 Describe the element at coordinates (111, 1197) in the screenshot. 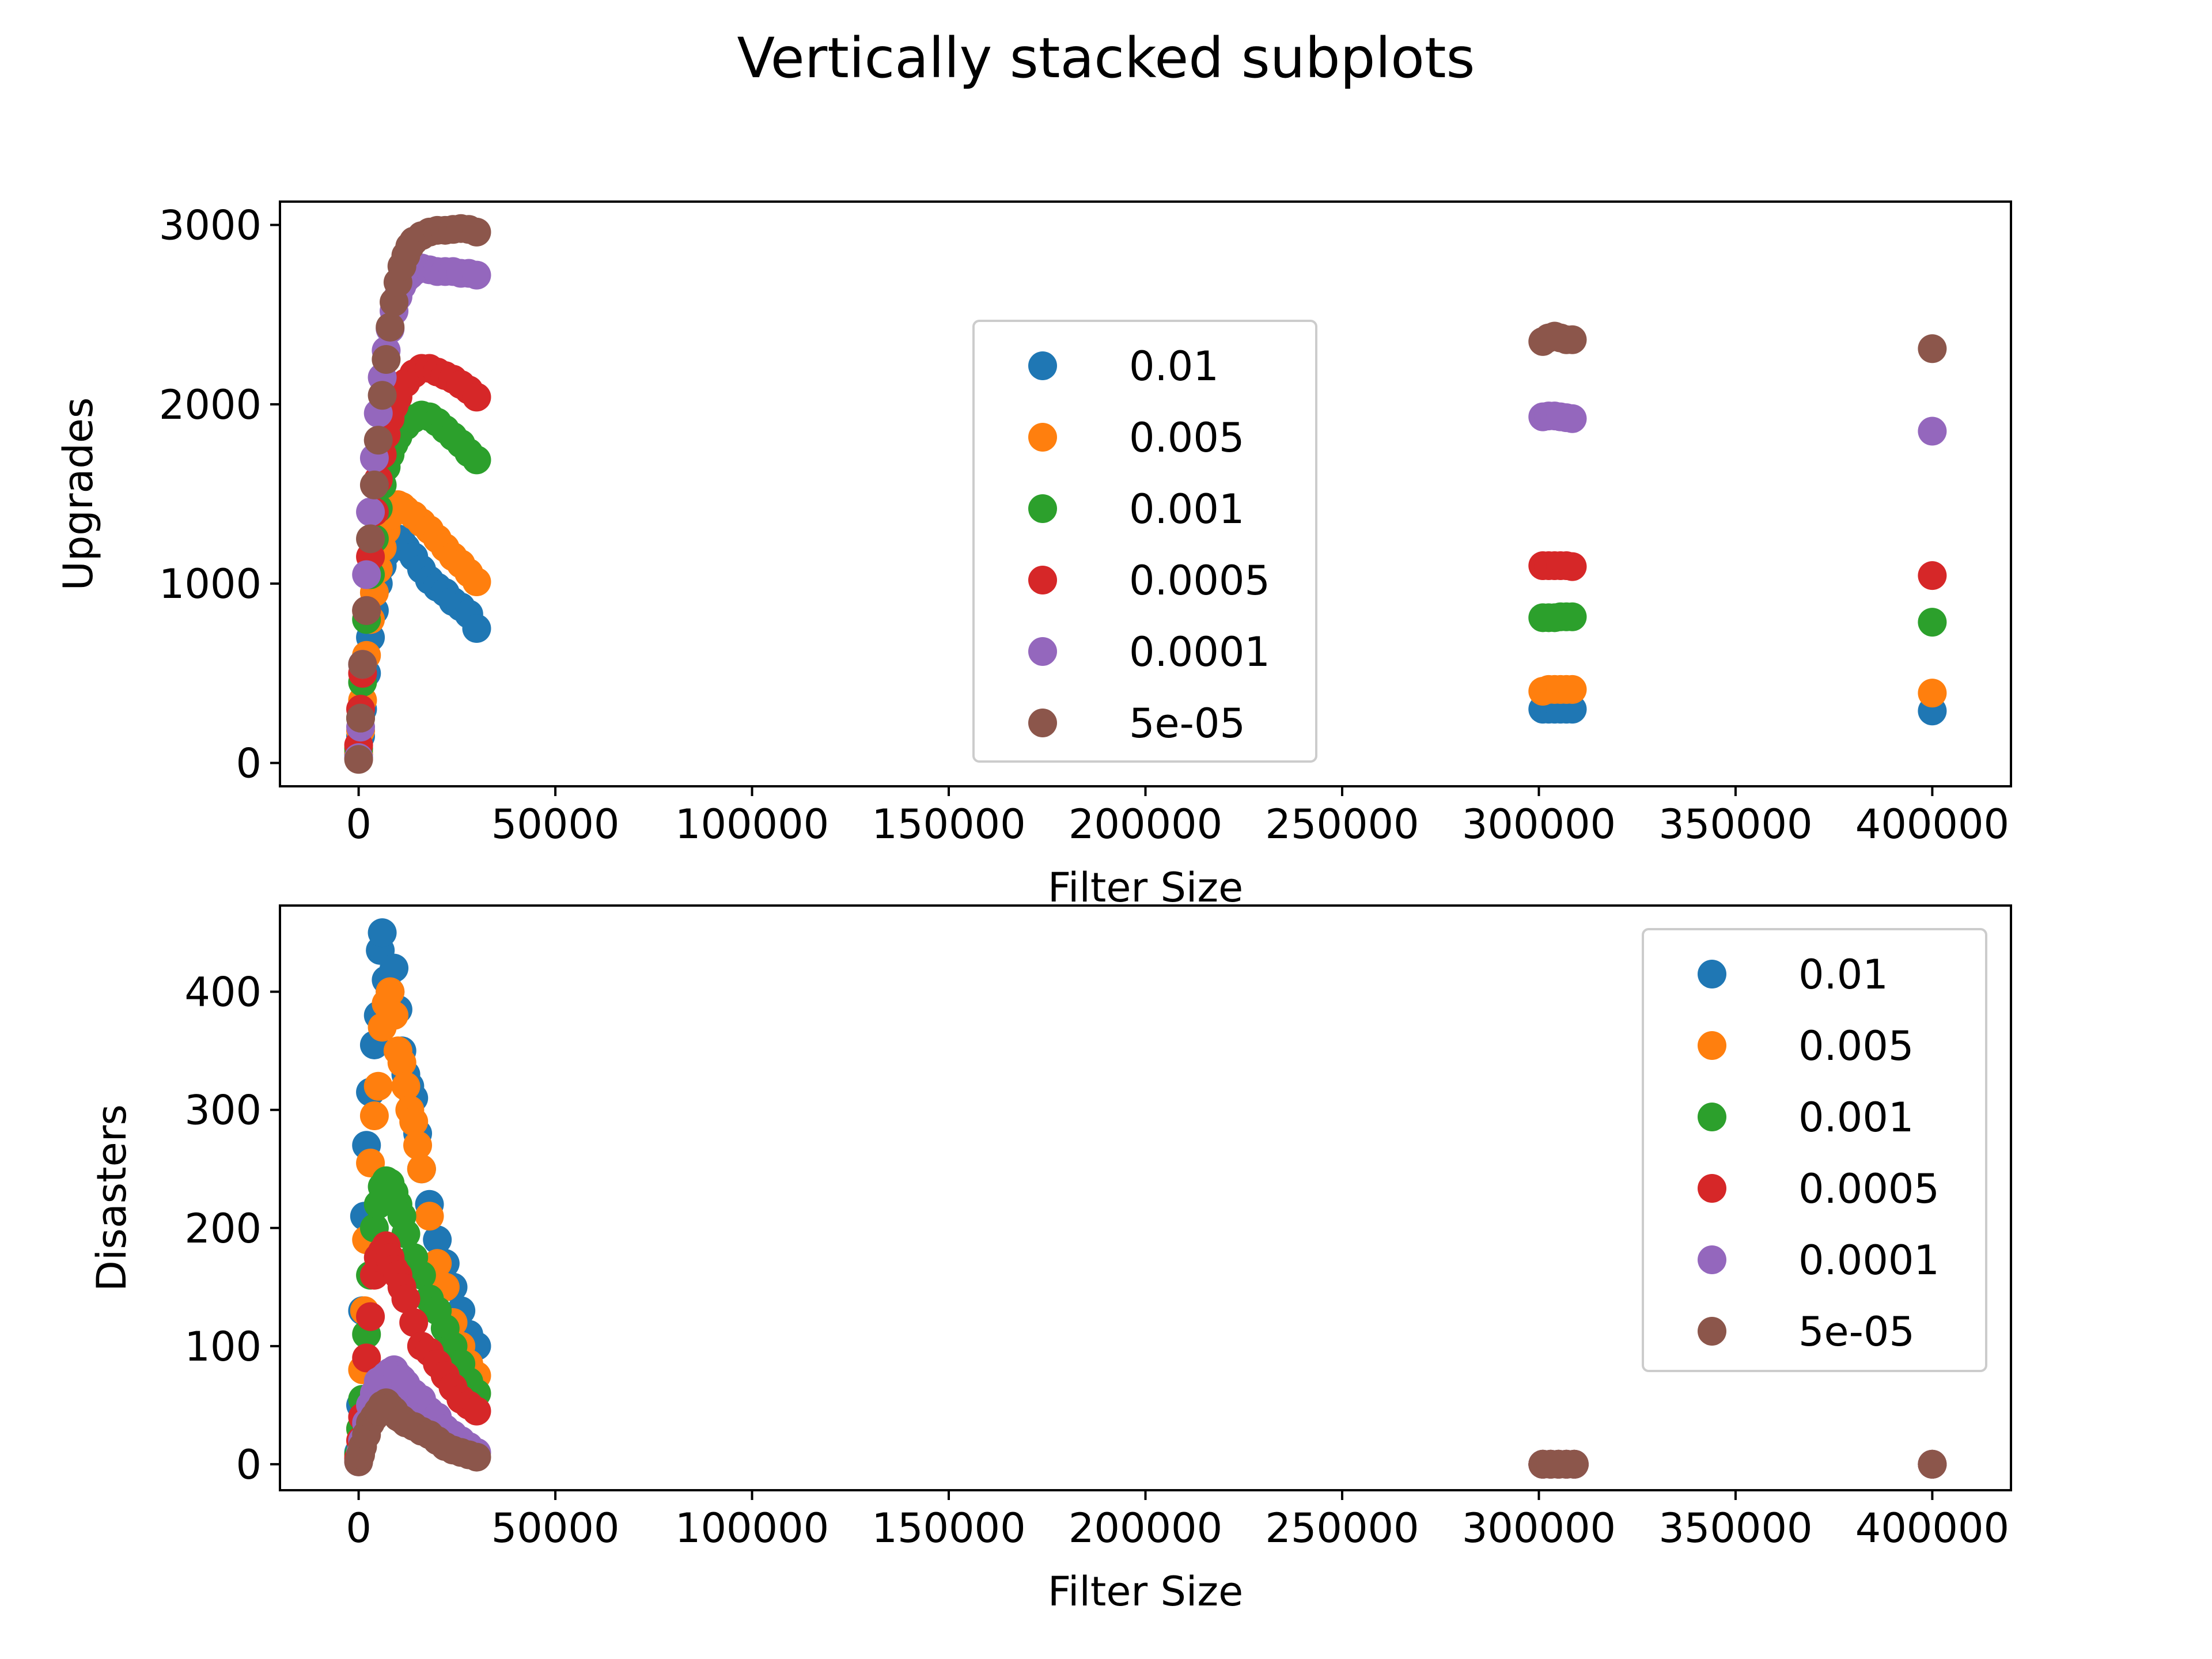

I see `y-axis-label: Disasters` at that location.